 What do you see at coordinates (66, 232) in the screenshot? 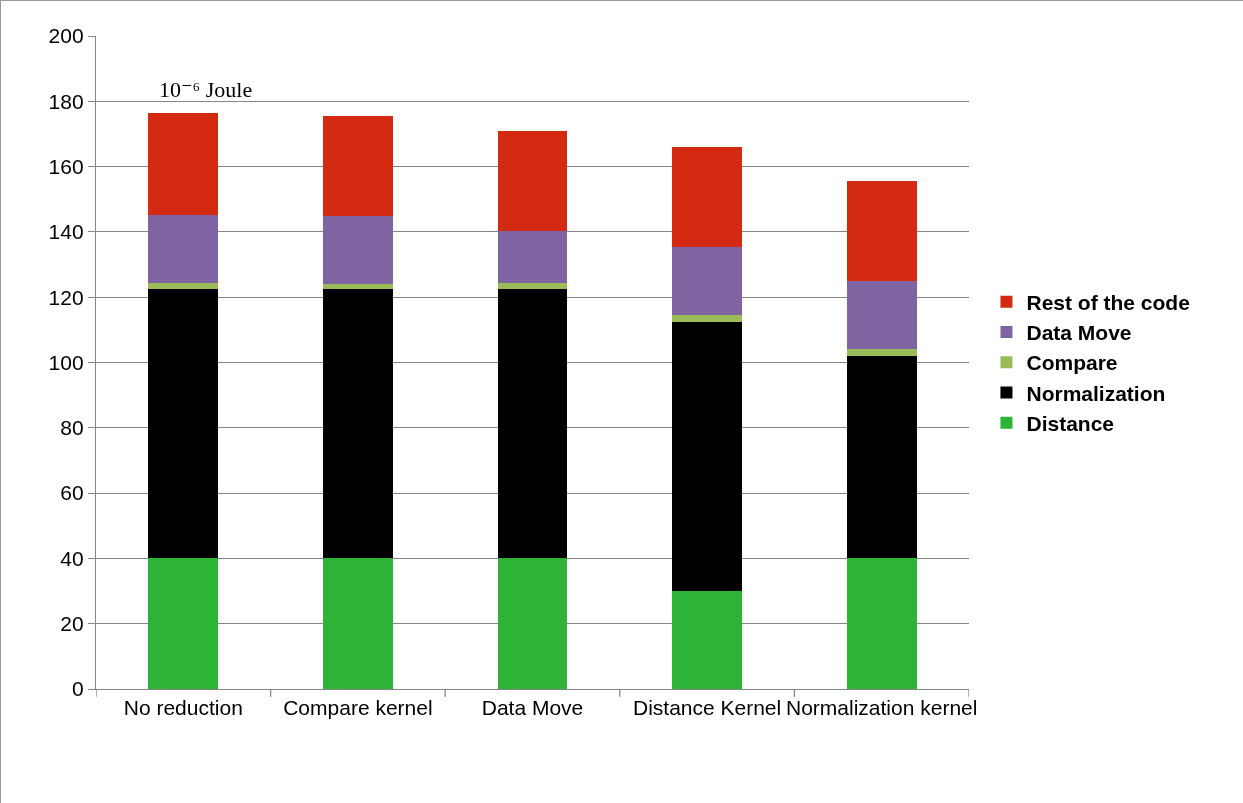
I see `y-tick-label: 140` at bounding box center [66, 232].